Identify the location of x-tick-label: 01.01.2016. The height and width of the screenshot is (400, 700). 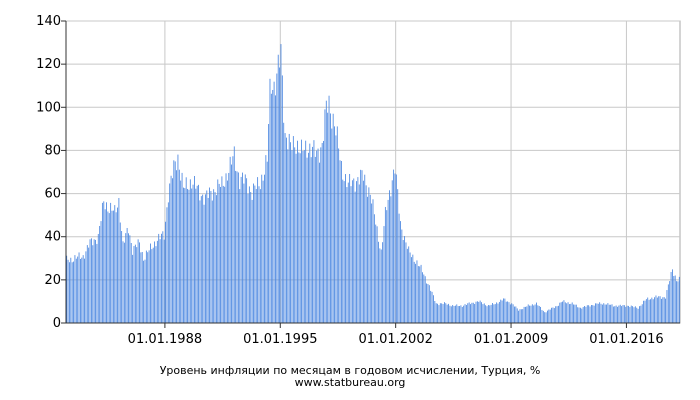
(626, 339).